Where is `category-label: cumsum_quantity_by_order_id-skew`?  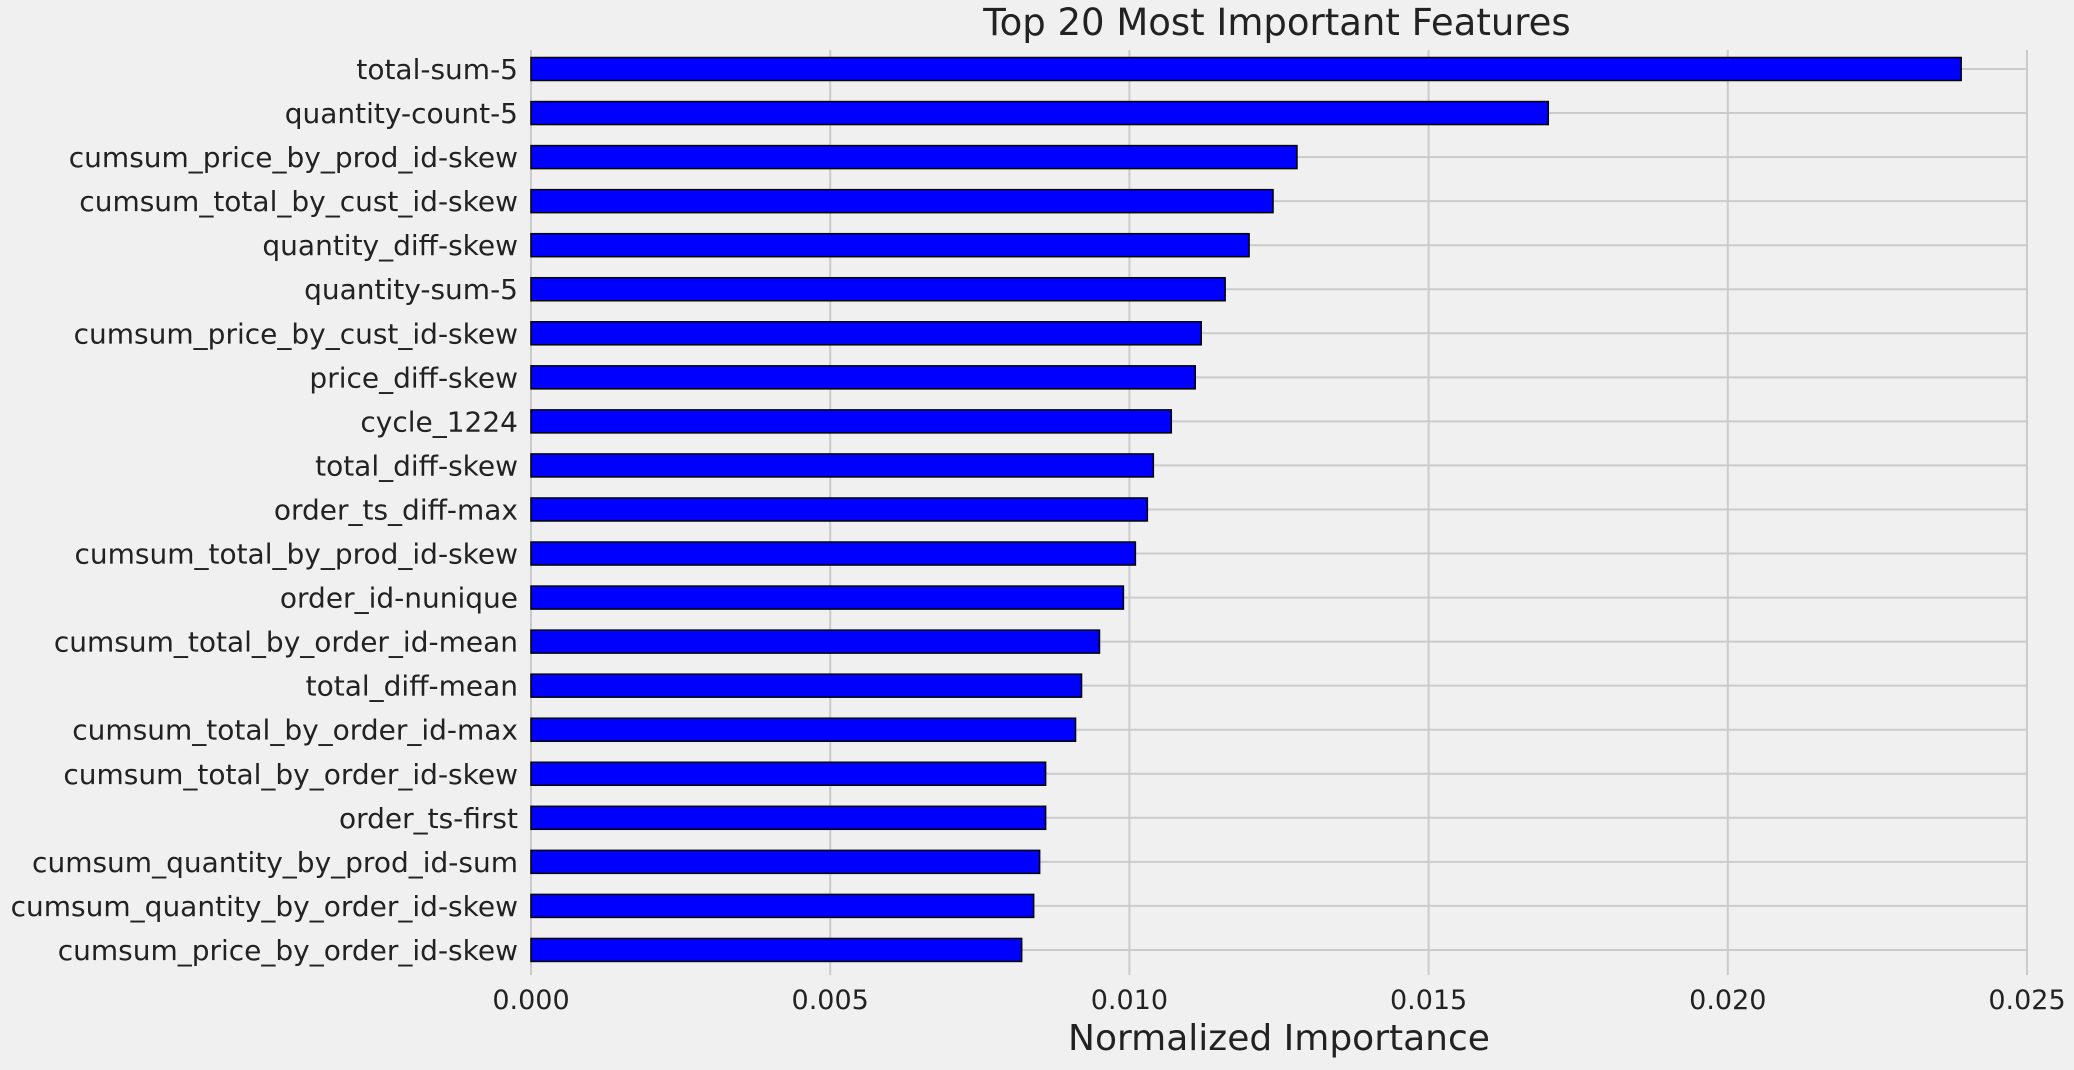
category-label: cumsum_quantity_by_order_id-skew is located at coordinates (264, 906).